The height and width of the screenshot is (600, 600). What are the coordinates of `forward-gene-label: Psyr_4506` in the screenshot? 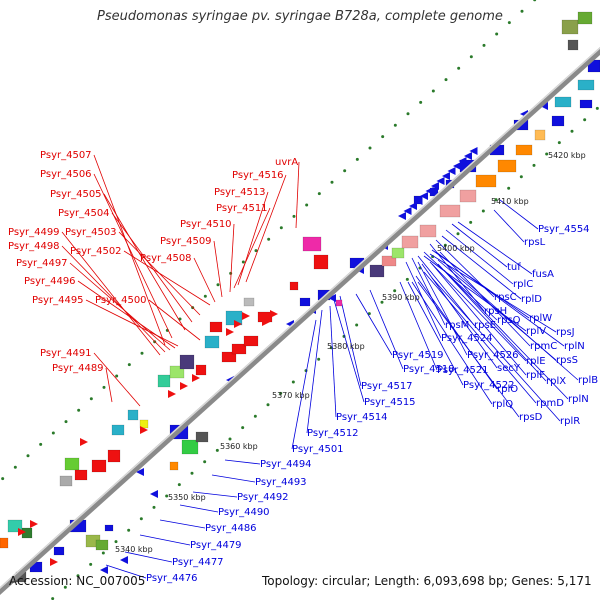 It's located at (66, 174).